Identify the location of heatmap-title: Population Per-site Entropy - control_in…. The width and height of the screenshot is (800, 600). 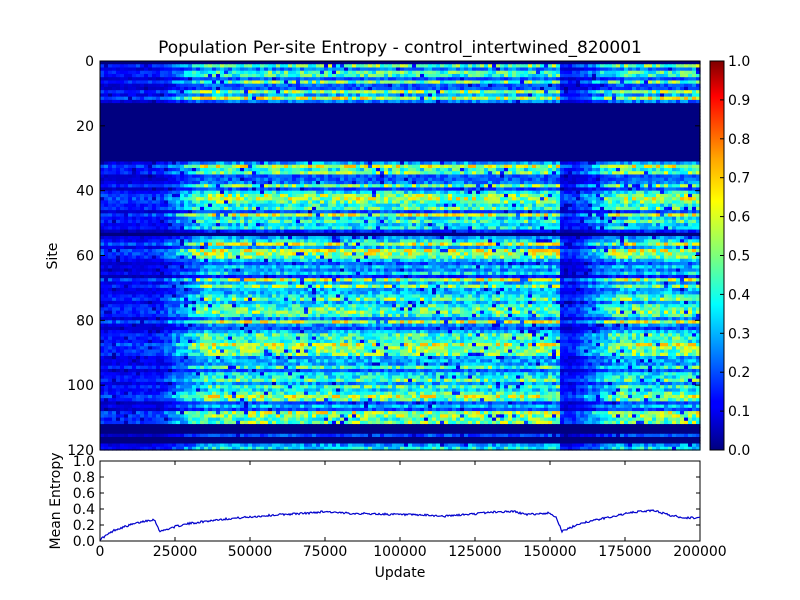
(400, 48).